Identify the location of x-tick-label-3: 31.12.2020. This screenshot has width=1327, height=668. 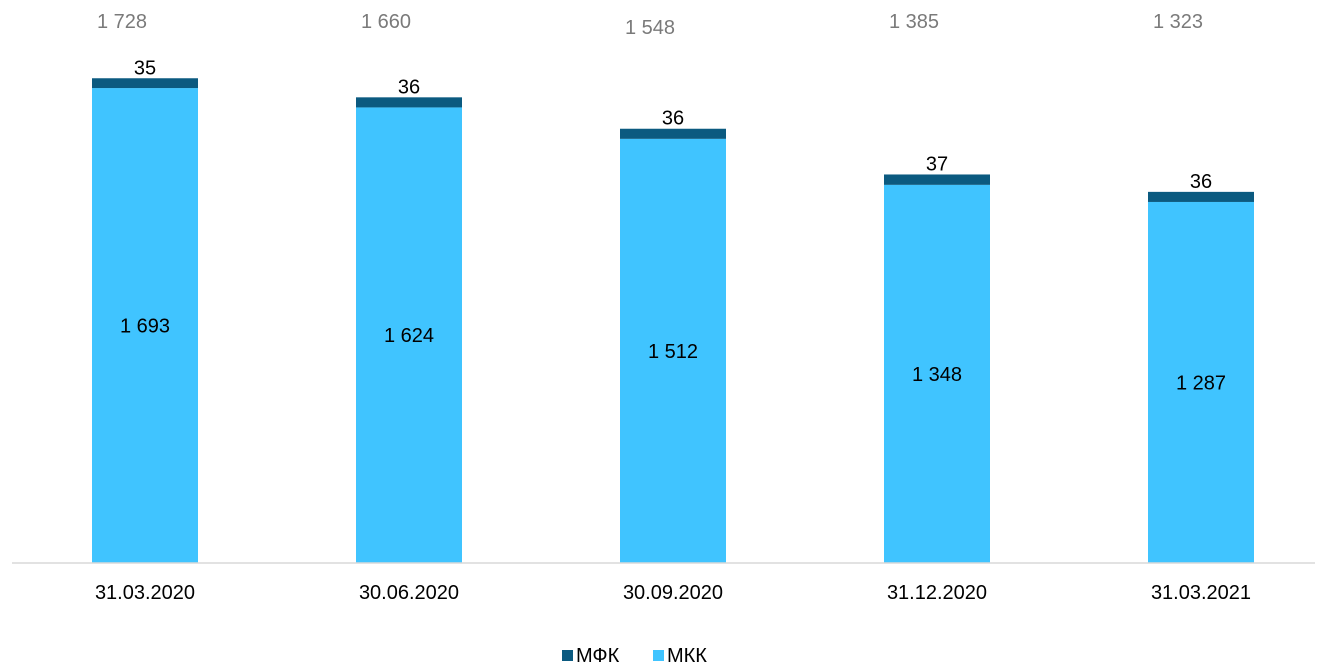
(937, 593).